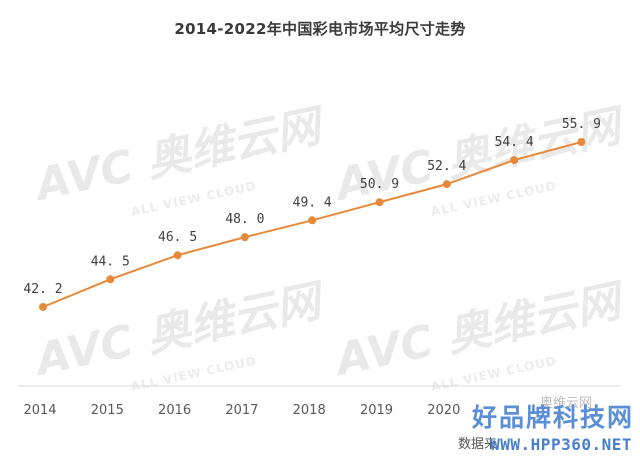 The image size is (640, 458). Describe the element at coordinates (478, 444) in the screenshot. I see `source-note: 数据来` at that location.